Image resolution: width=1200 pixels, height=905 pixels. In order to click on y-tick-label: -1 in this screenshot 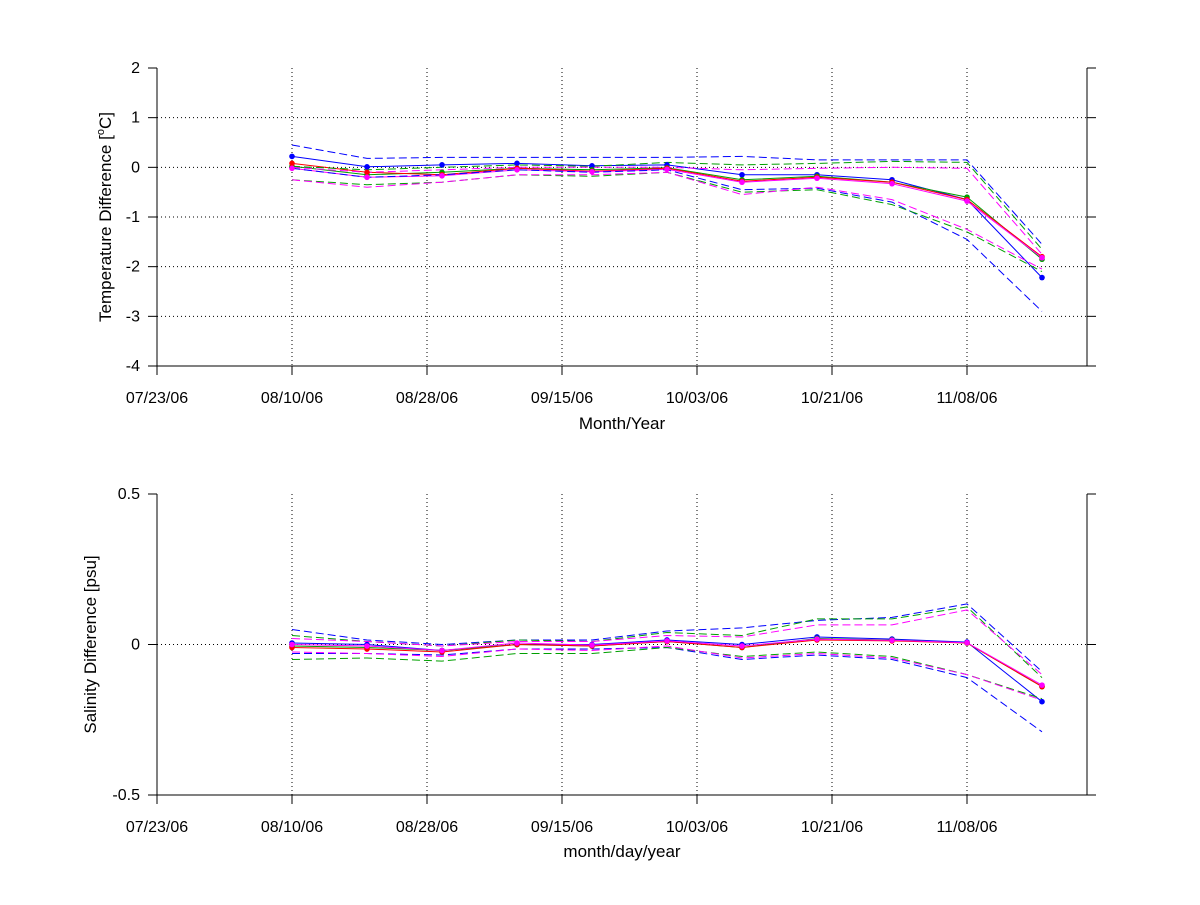, I will do `click(133, 217)`.